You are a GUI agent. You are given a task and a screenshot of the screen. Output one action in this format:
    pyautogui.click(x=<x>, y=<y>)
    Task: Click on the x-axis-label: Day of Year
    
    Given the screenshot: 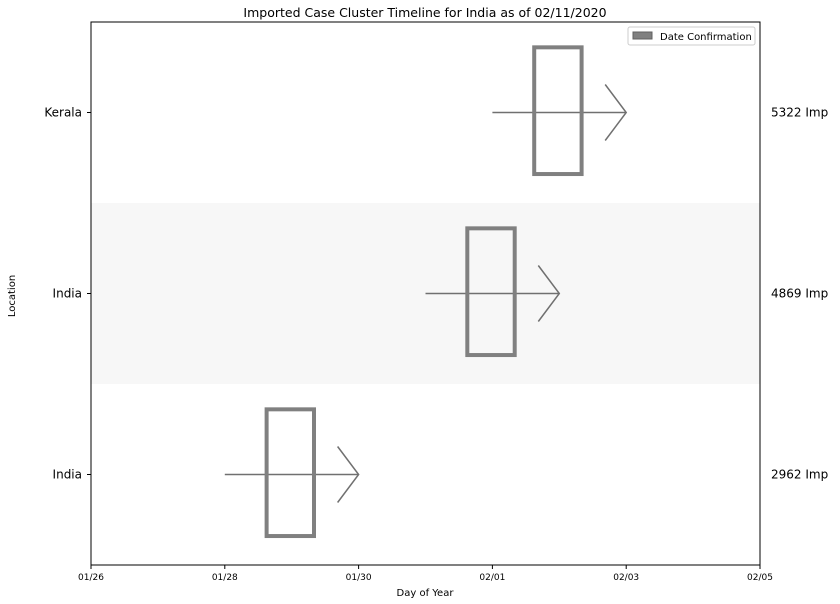 What is the action you would take?
    pyautogui.click(x=426, y=593)
    